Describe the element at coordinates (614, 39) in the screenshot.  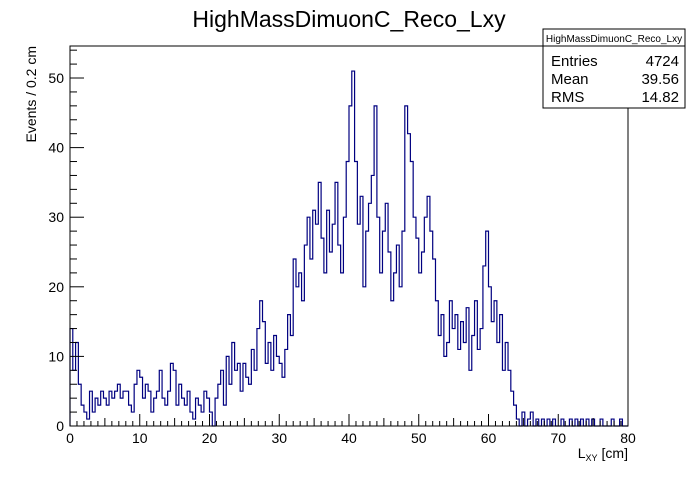
I see `stats-box-name: HighMassDimuonC_Reco_Lxy` at that location.